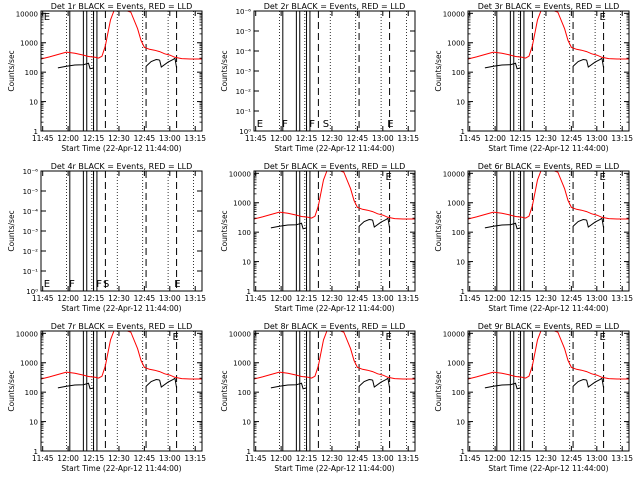 Image resolution: width=640 pixels, height=480 pixels. I want to click on flag-label: S, so click(106, 284).